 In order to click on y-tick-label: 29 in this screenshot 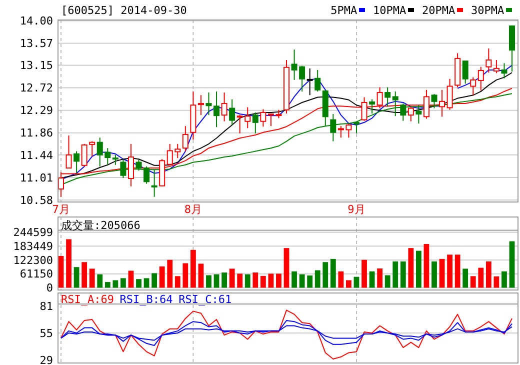, I will do `click(46, 359)`.